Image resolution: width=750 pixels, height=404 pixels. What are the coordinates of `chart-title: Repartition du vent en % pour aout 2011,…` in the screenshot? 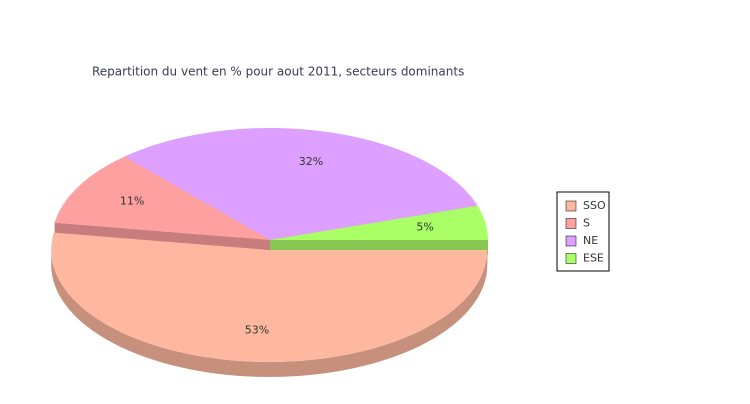 It's located at (278, 72).